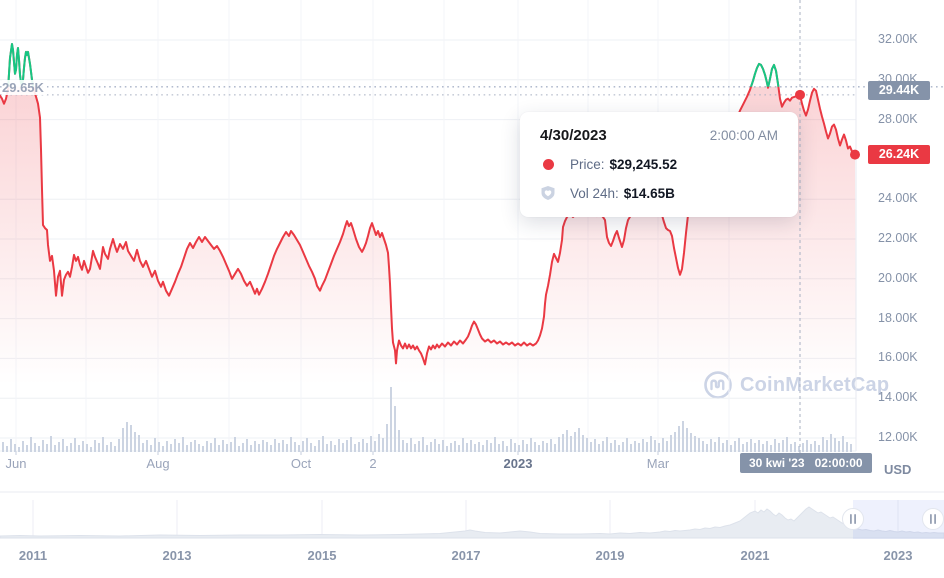 The height and width of the screenshot is (578, 944). What do you see at coordinates (800, 94) in the screenshot?
I see `hover-point-dot` at bounding box center [800, 94].